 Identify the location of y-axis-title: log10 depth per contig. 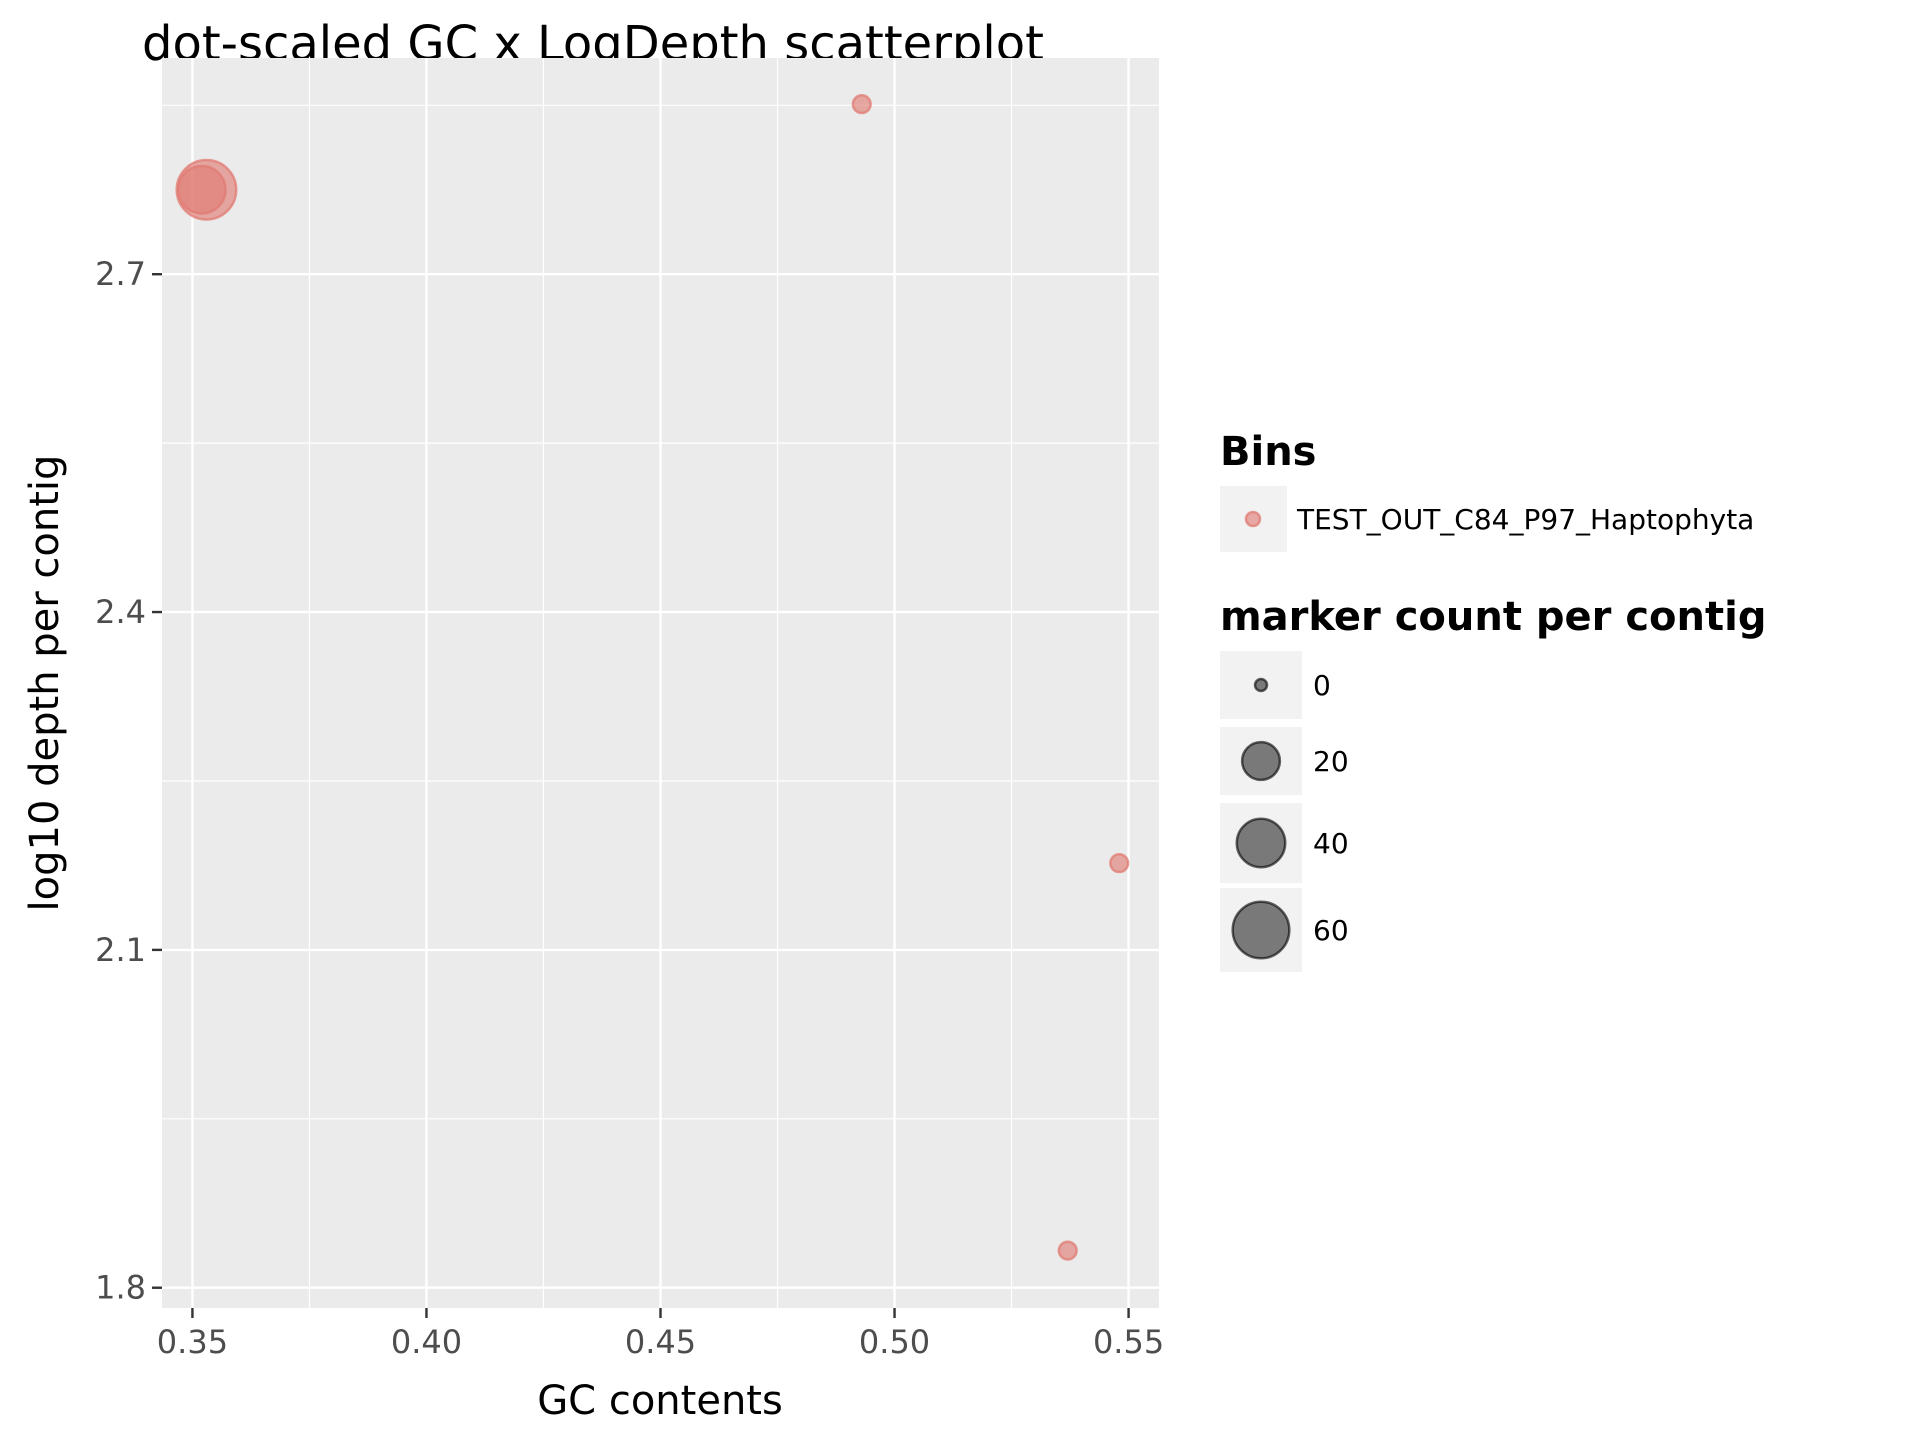
(45, 683).